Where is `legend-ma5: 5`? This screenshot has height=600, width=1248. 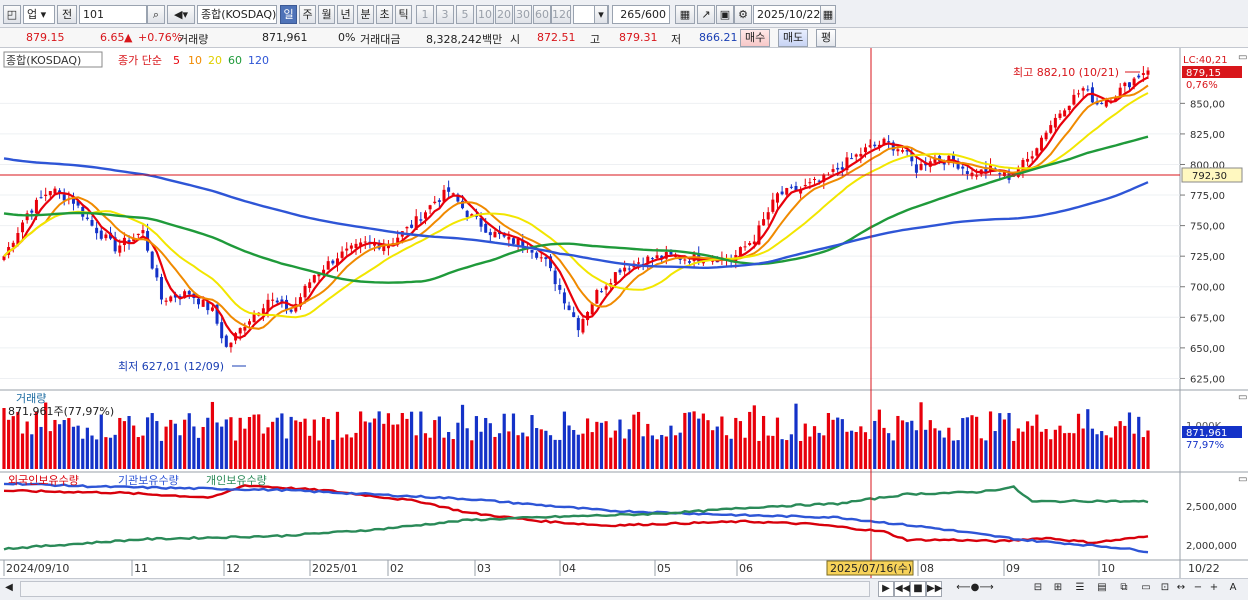 legend-ma5: 5 is located at coordinates (176, 60).